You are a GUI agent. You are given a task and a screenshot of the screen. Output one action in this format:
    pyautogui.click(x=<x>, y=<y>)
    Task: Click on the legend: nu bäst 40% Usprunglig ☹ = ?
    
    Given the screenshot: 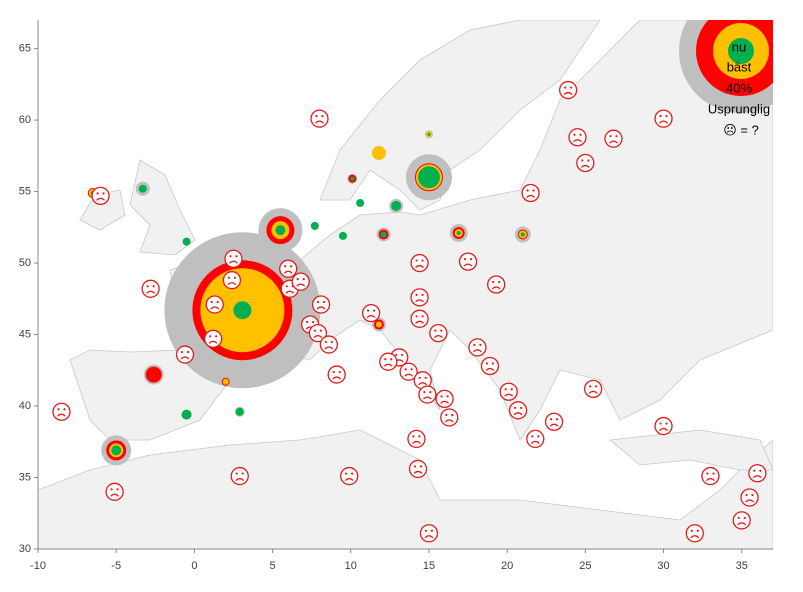 What is the action you would take?
    pyautogui.click(x=739, y=88)
    